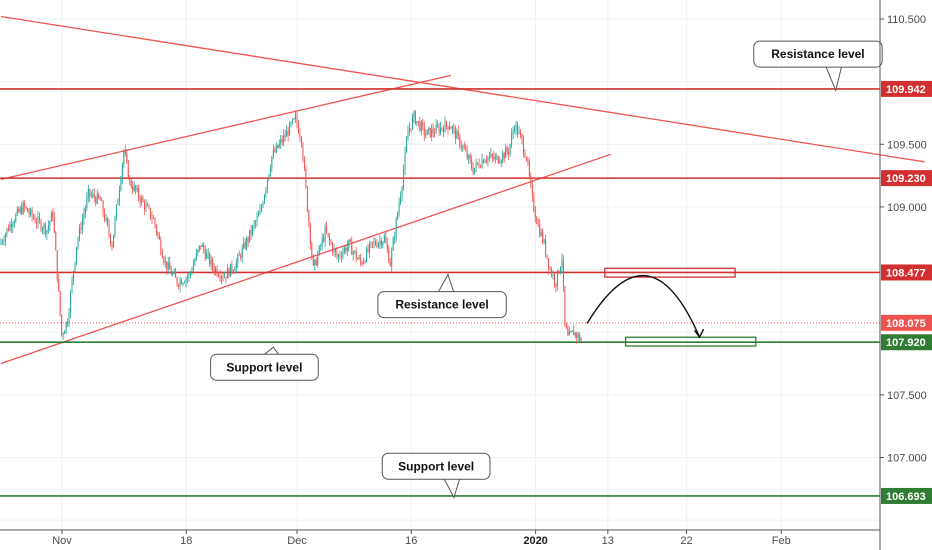  I want to click on price-badge-current-text: 108.075, so click(906, 324).